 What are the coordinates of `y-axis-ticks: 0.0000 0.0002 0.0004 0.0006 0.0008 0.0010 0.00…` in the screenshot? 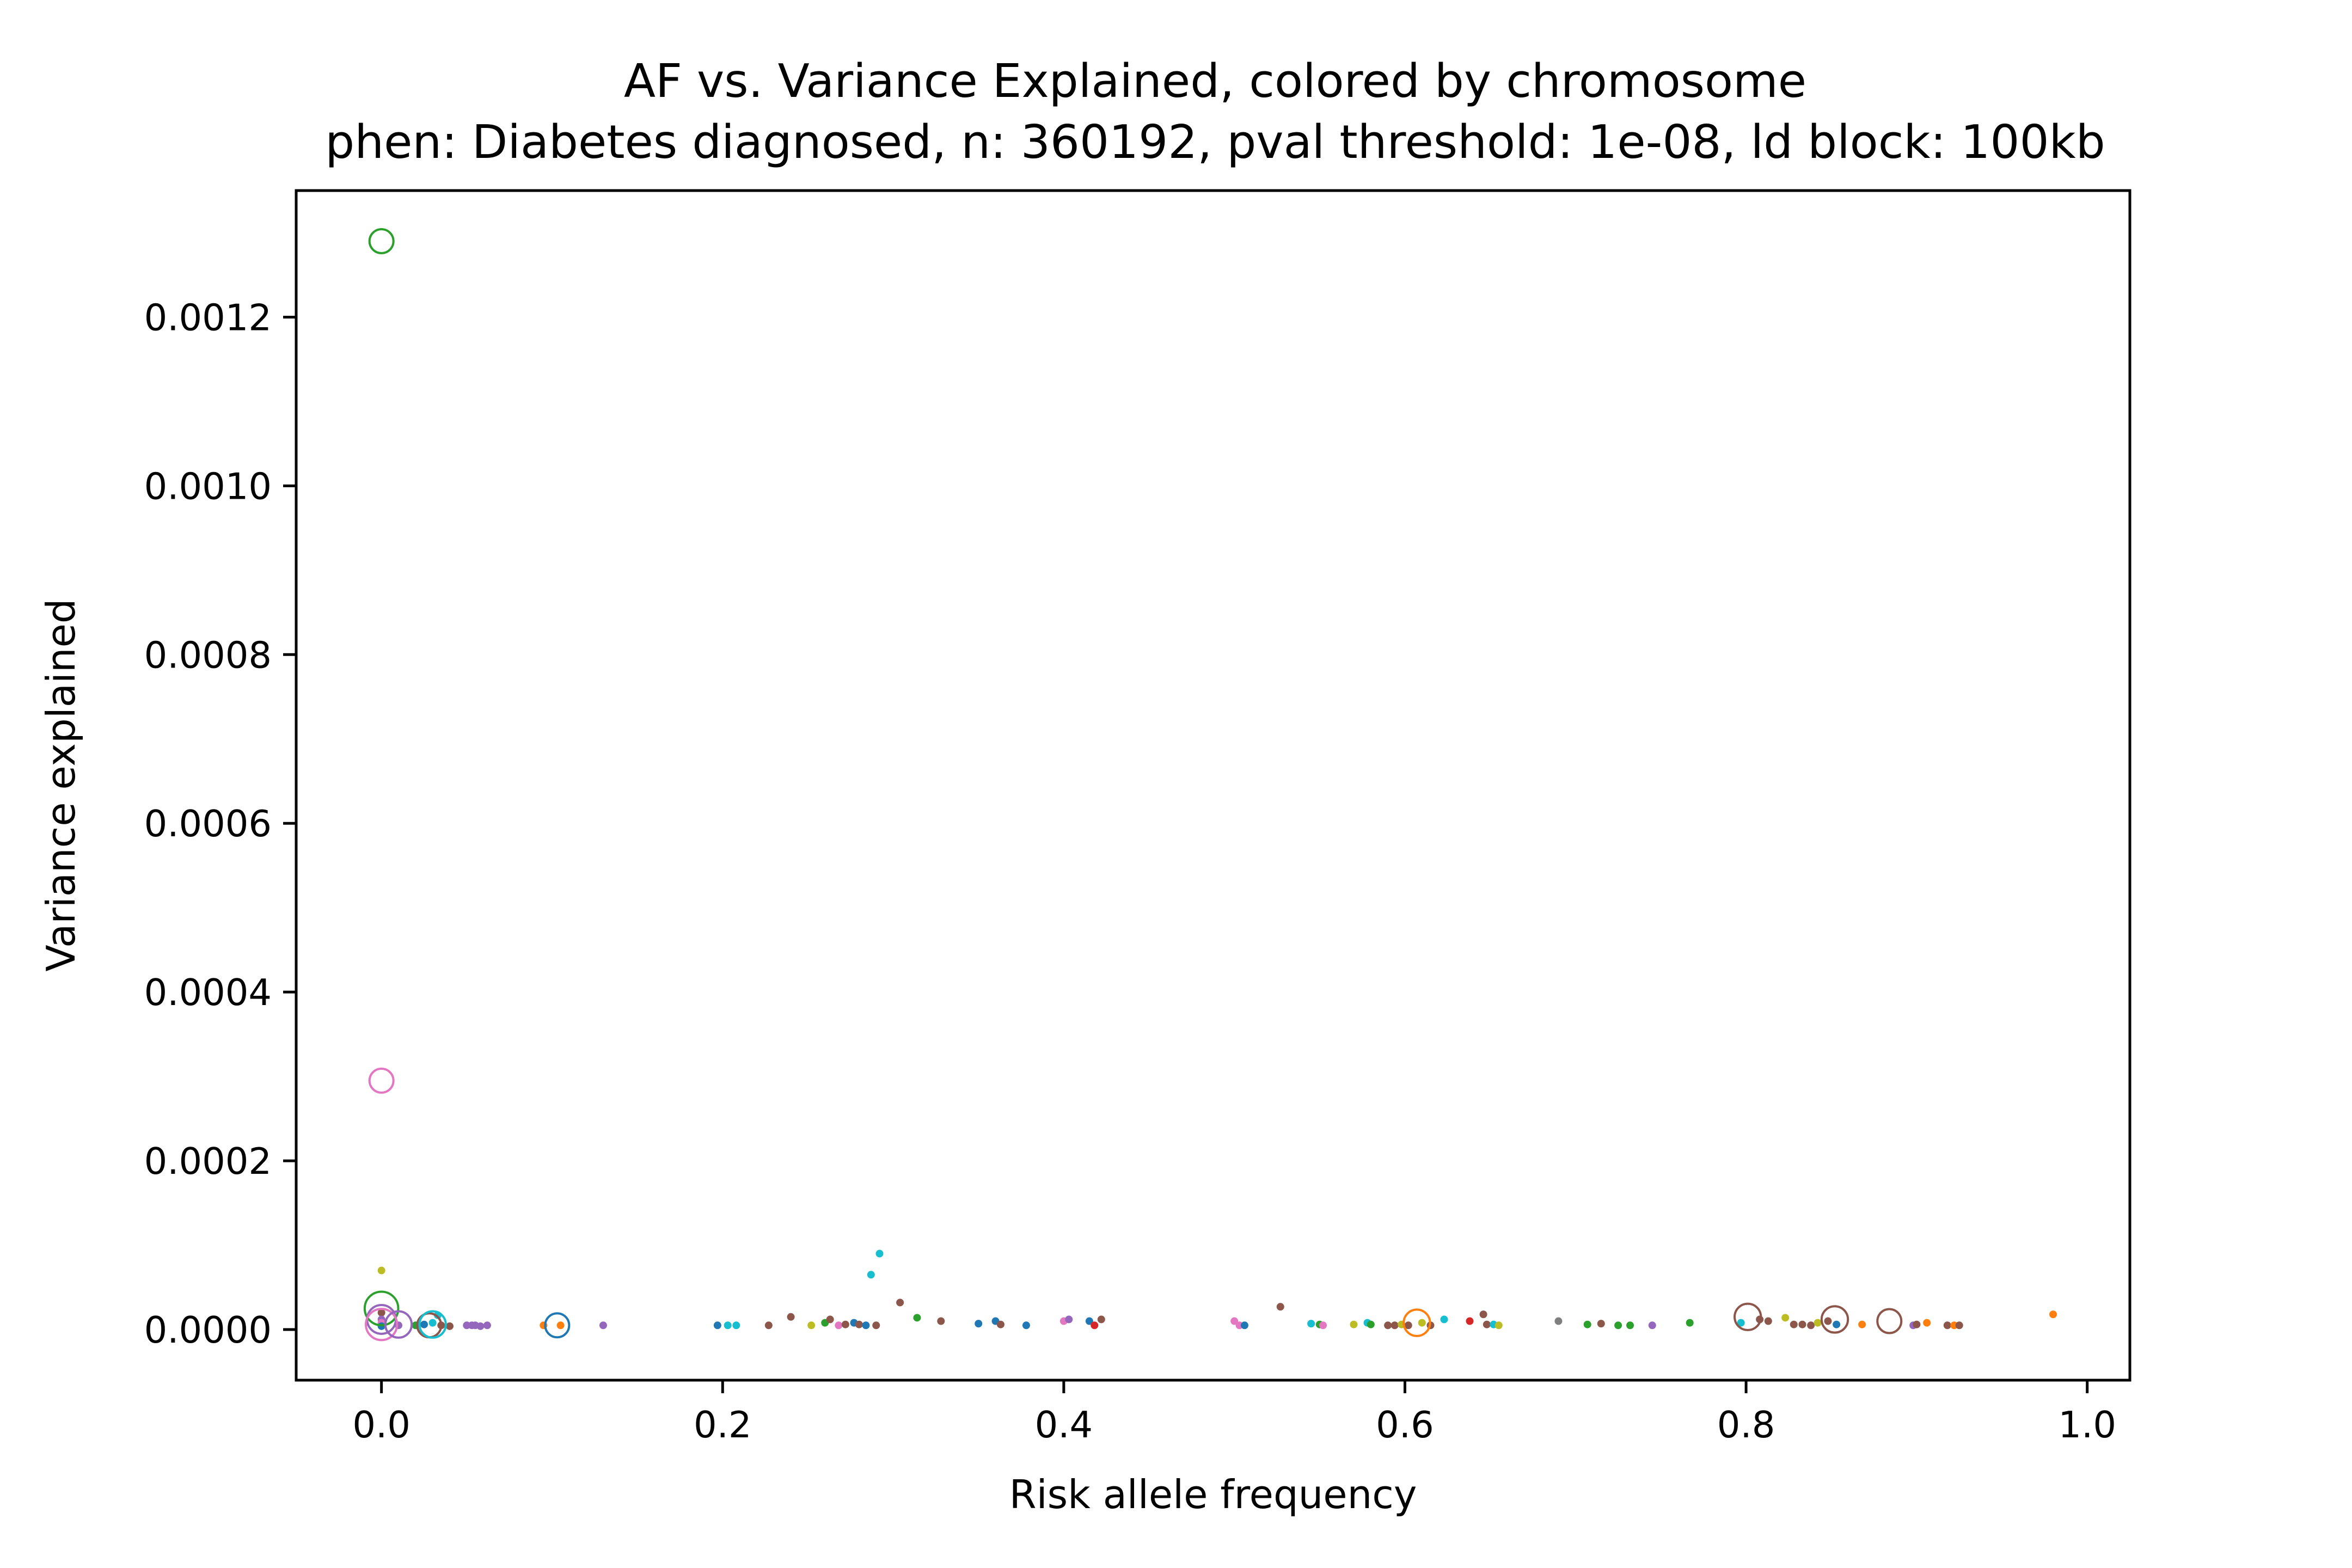 It's located at (220, 823).